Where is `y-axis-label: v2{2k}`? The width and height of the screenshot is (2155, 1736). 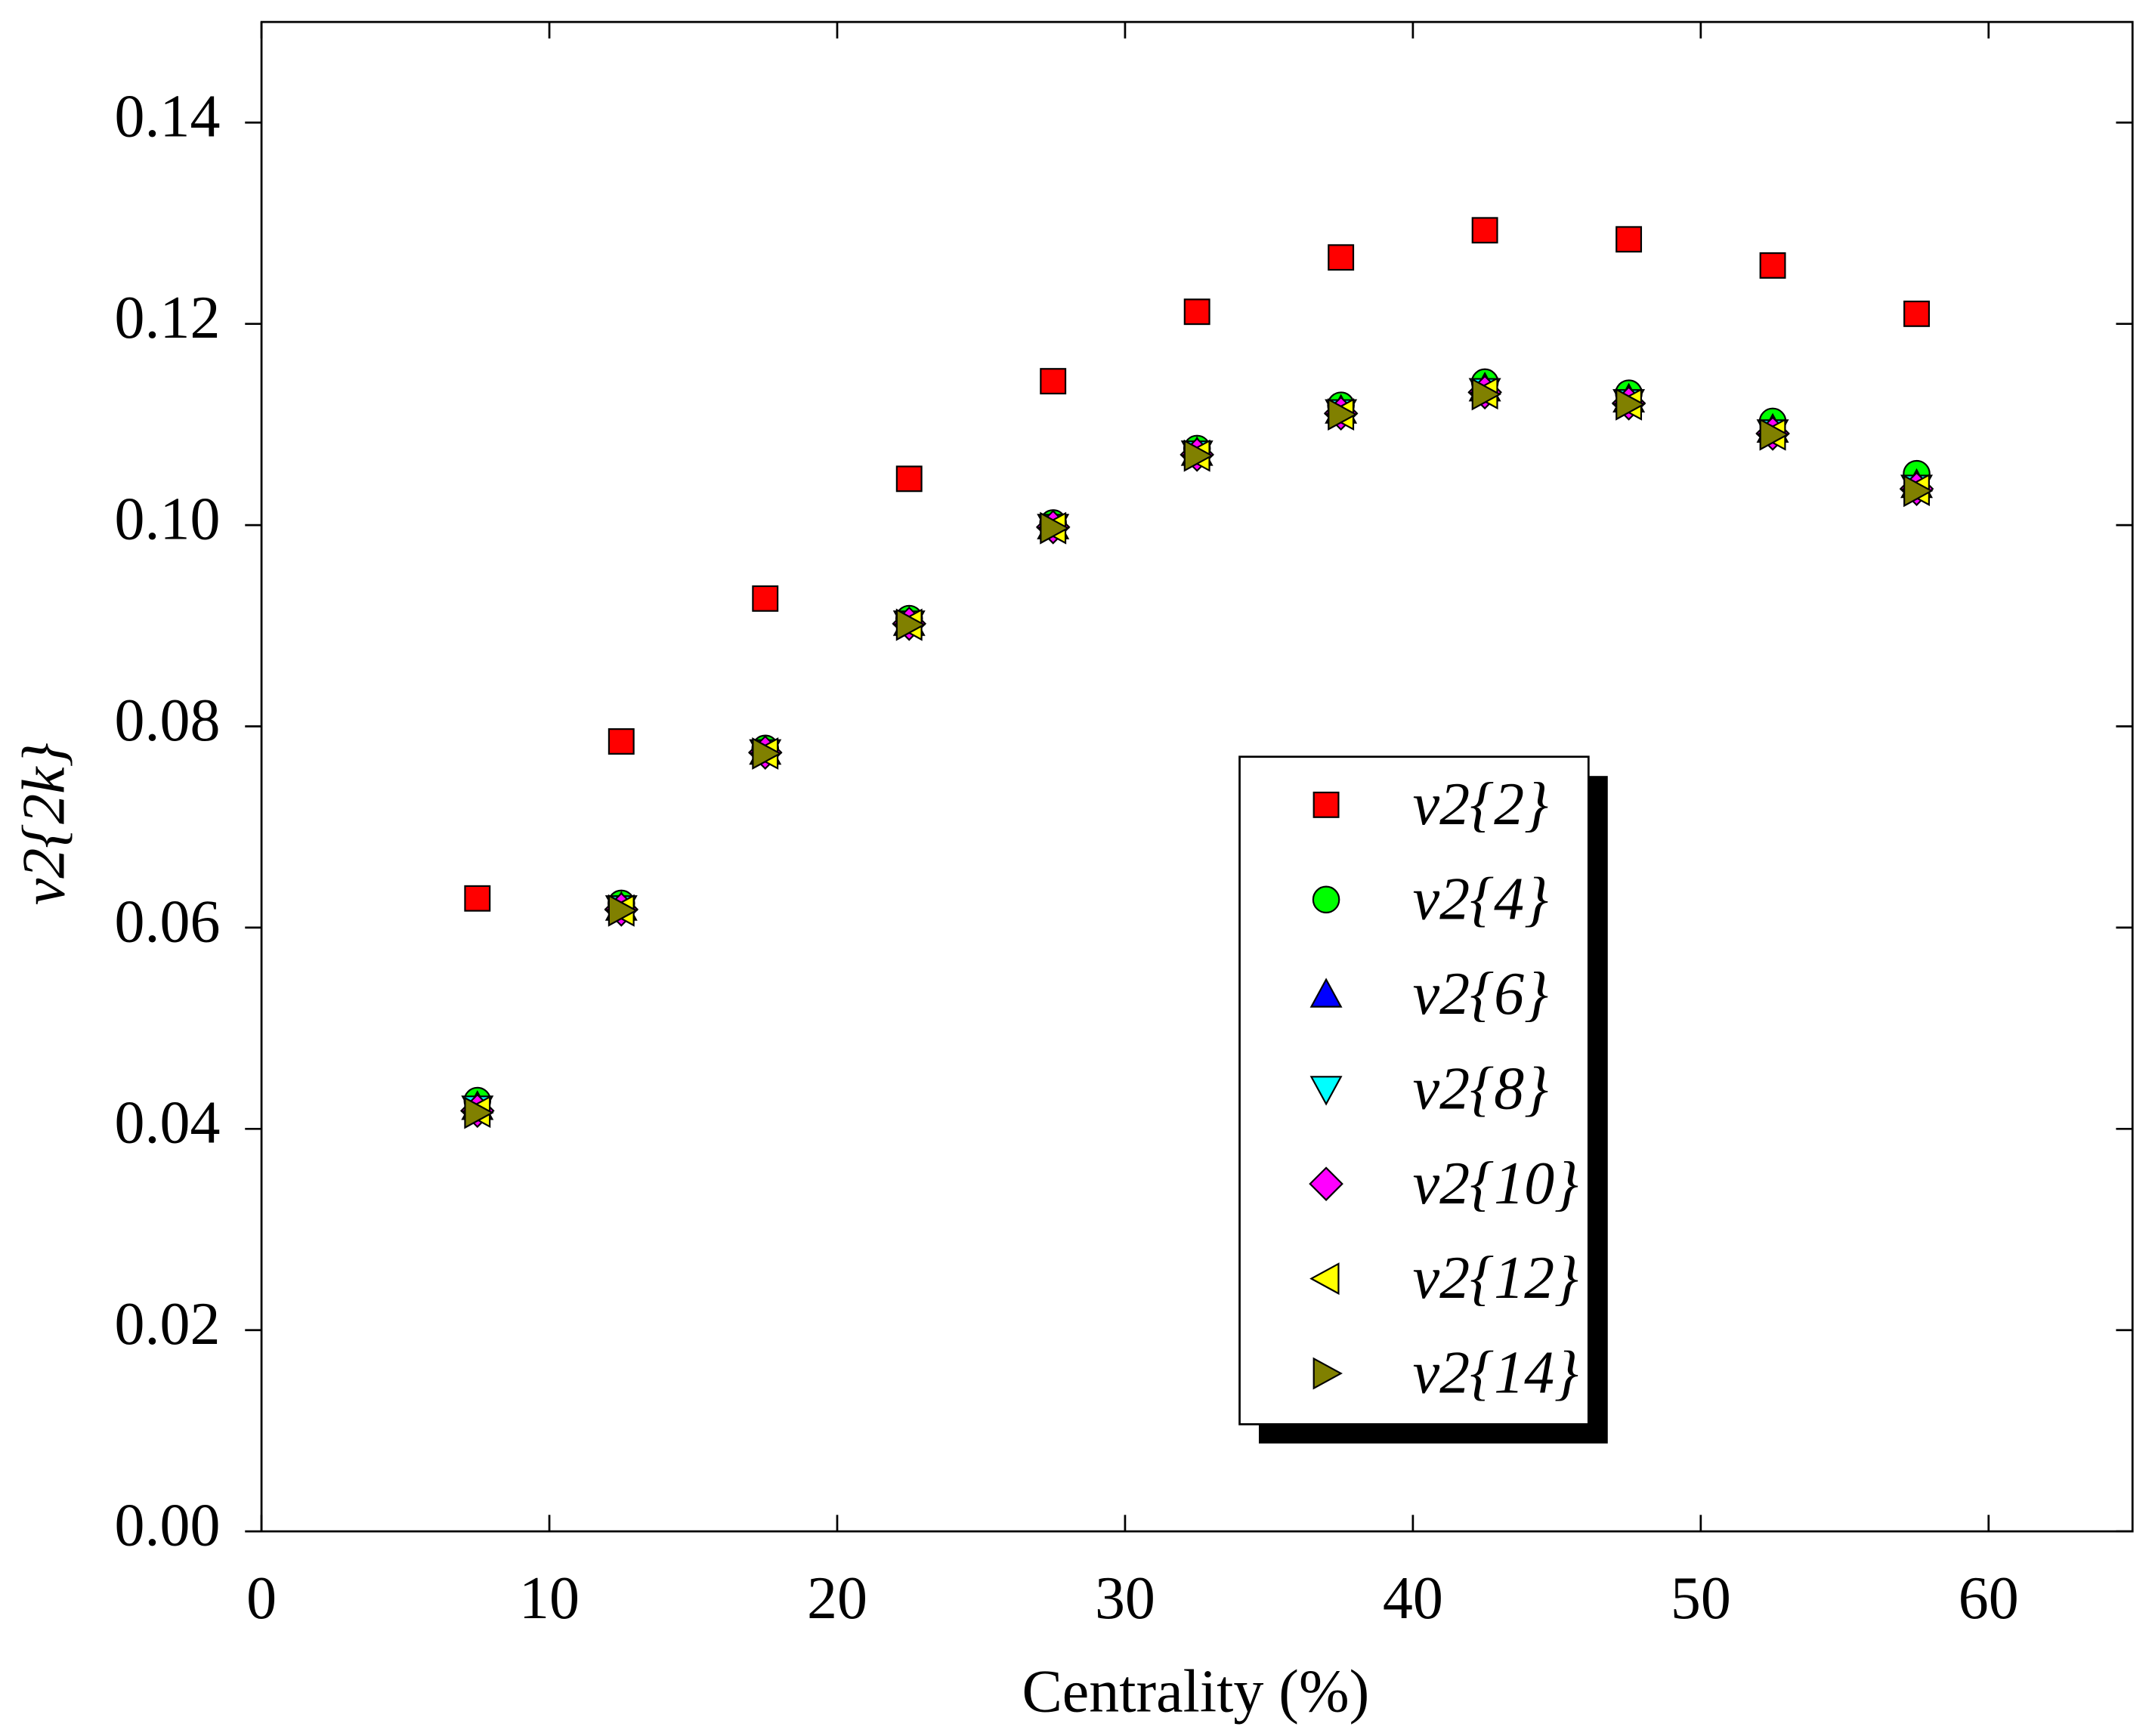
y-axis-label: v2{2k} is located at coordinates (44, 824).